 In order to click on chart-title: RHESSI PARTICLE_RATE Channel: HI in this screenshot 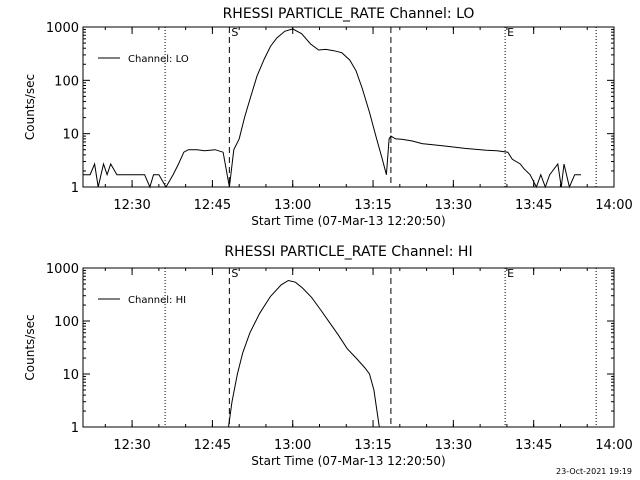, I will do `click(348, 252)`.